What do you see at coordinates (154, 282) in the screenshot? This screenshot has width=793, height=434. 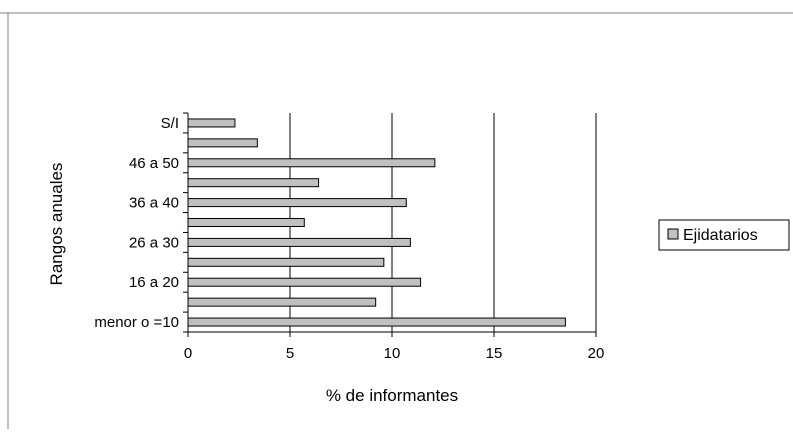 I see `y-tick-label: 16 a 20` at bounding box center [154, 282].